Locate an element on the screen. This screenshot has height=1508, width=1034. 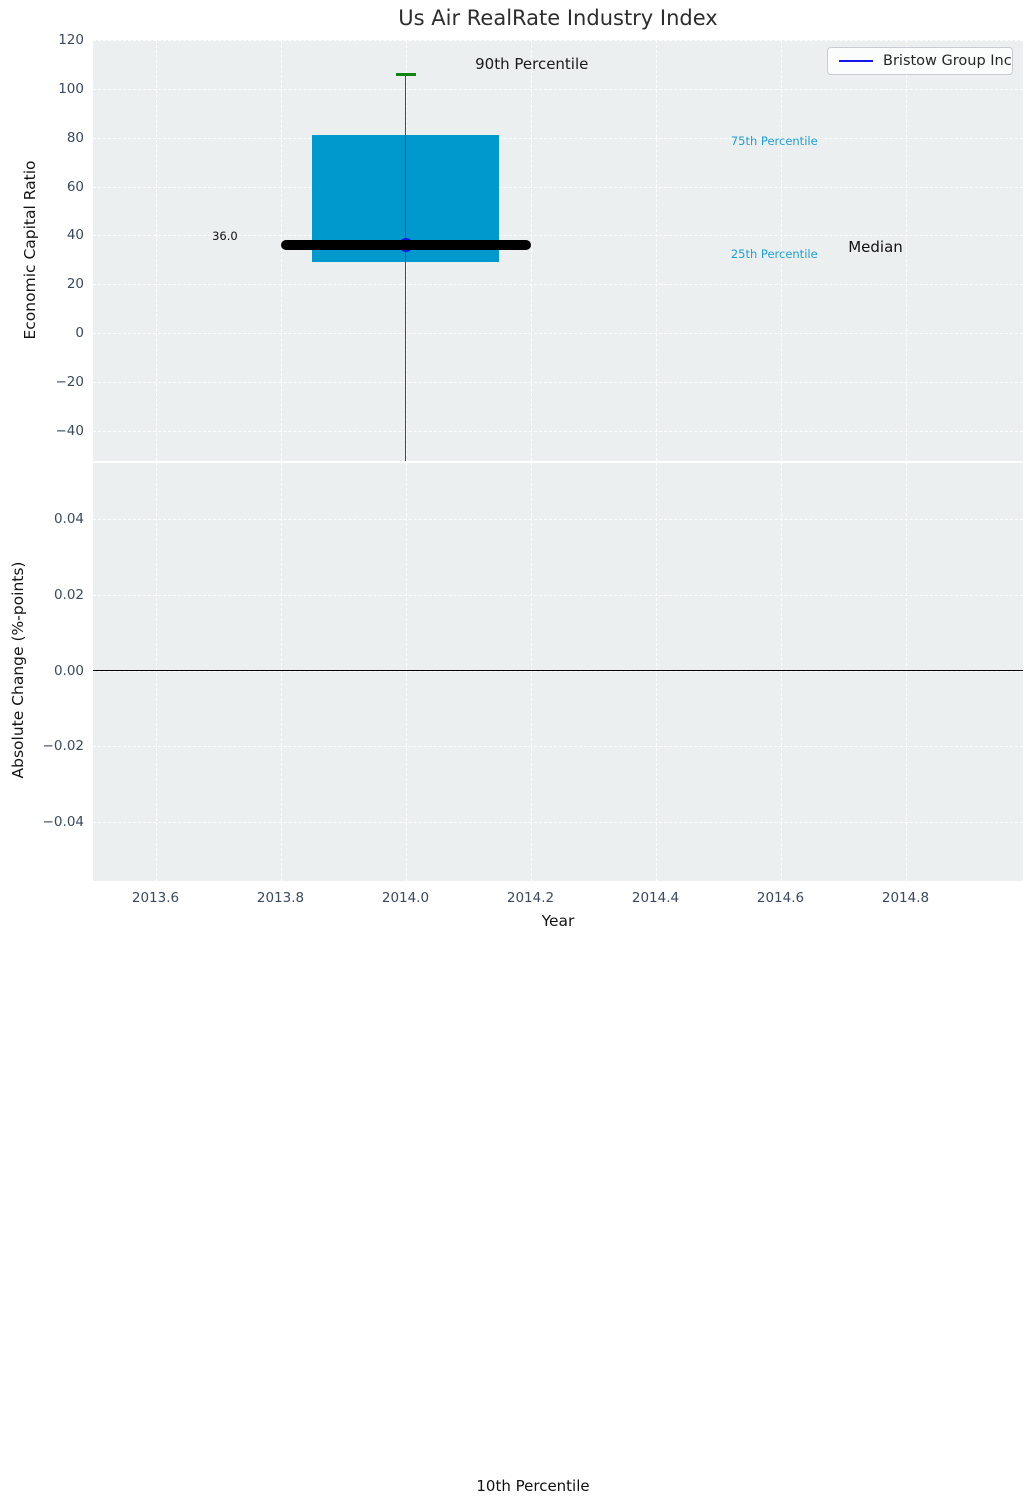
x-tick-label: 2014.0 is located at coordinates (405, 898).